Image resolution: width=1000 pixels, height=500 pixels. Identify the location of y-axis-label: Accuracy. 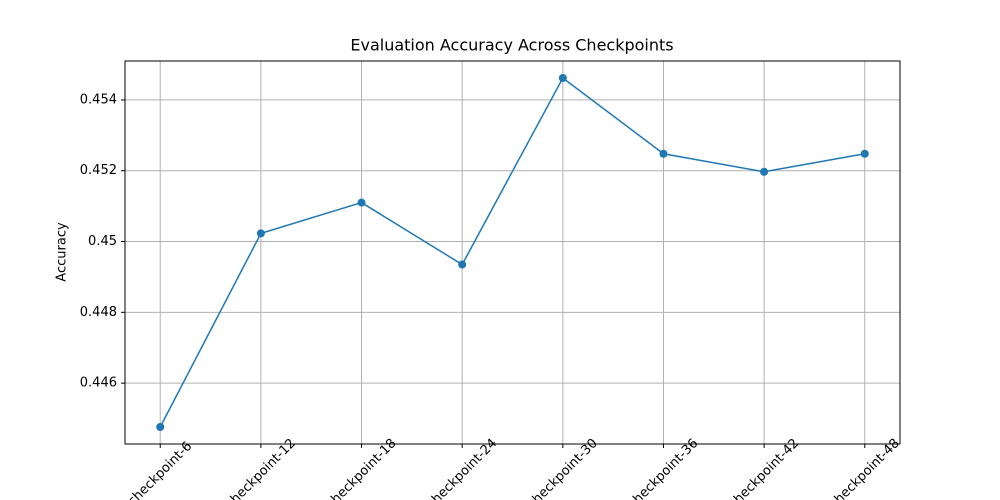
(62, 252).